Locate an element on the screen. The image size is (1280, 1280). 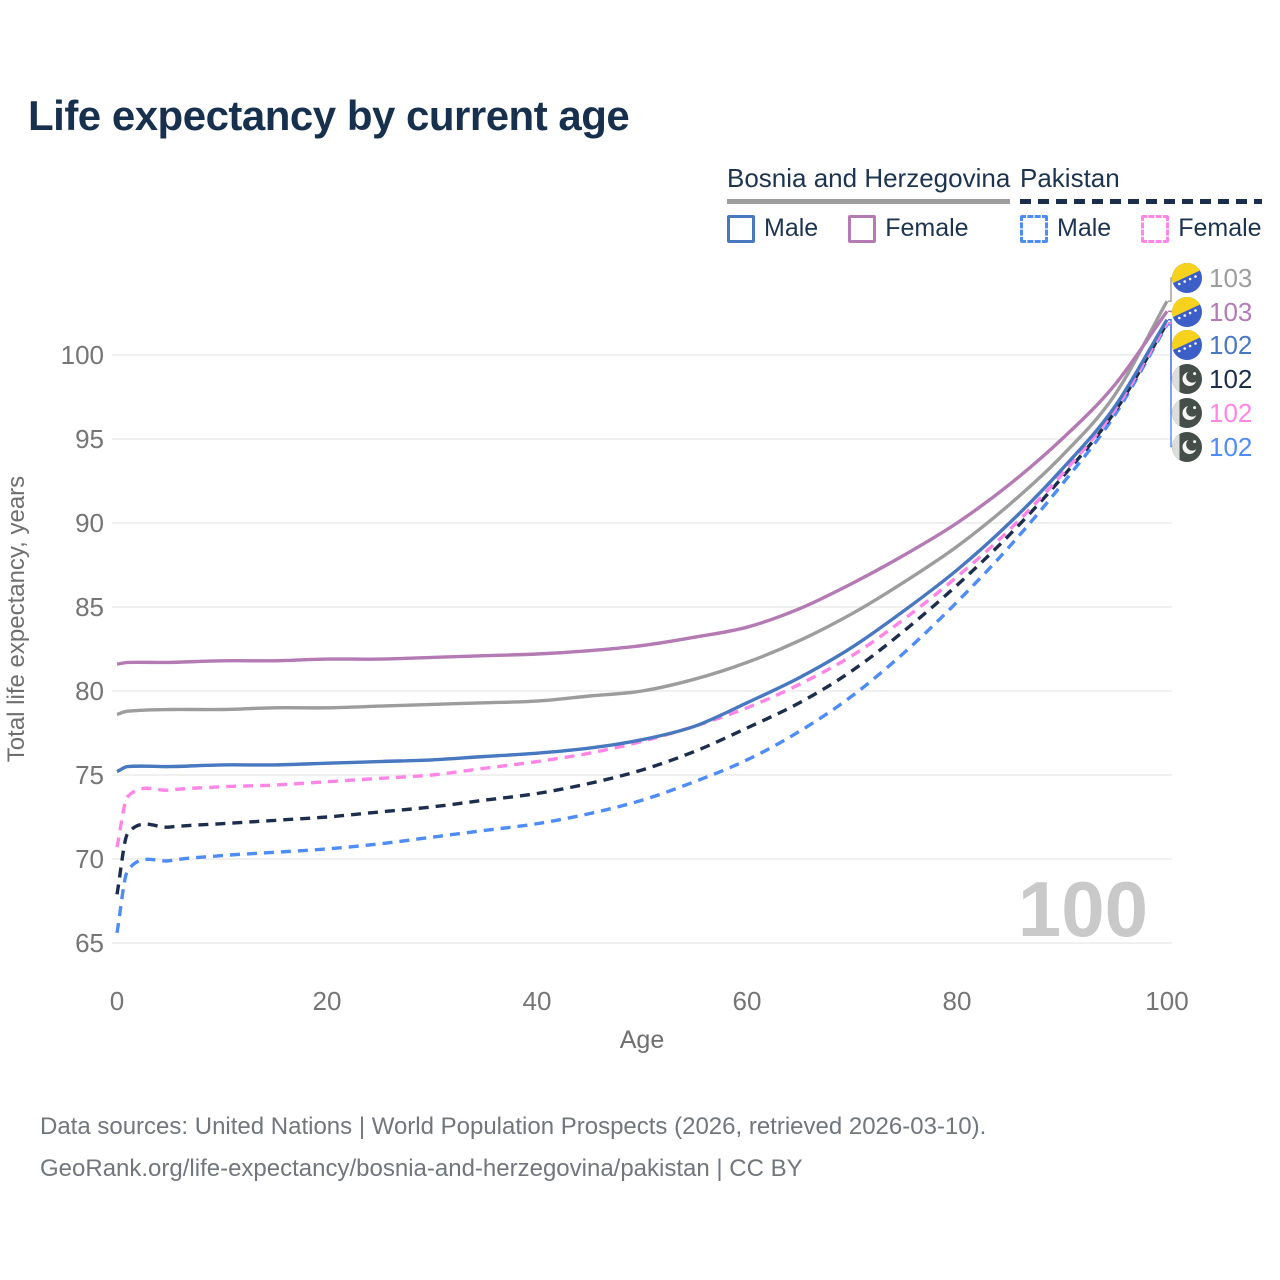
end-label-row-bosnia-total: 103 is located at coordinates (1212, 278).